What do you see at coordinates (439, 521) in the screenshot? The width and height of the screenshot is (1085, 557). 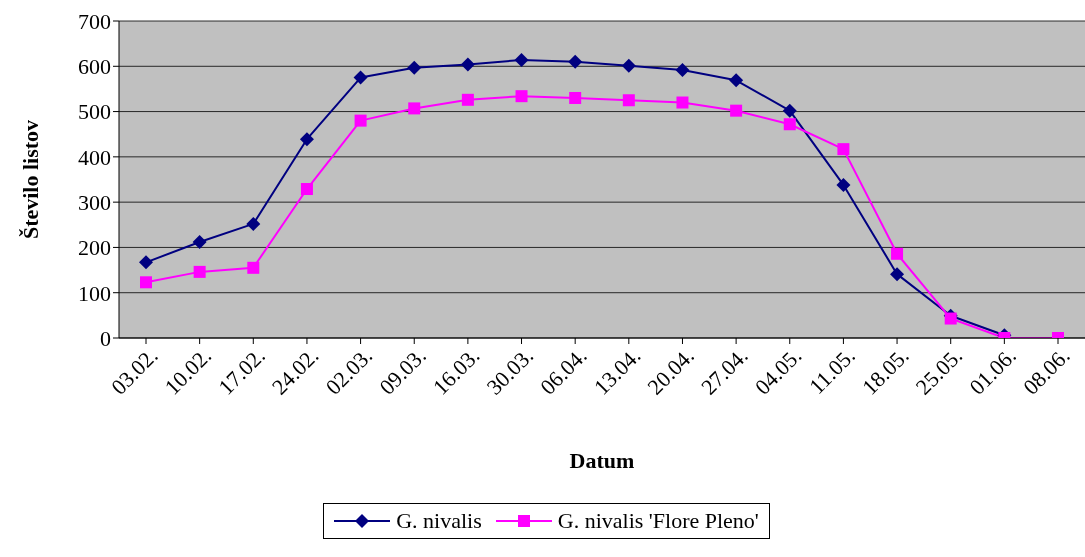 I see `legend-label: G. nivalis` at bounding box center [439, 521].